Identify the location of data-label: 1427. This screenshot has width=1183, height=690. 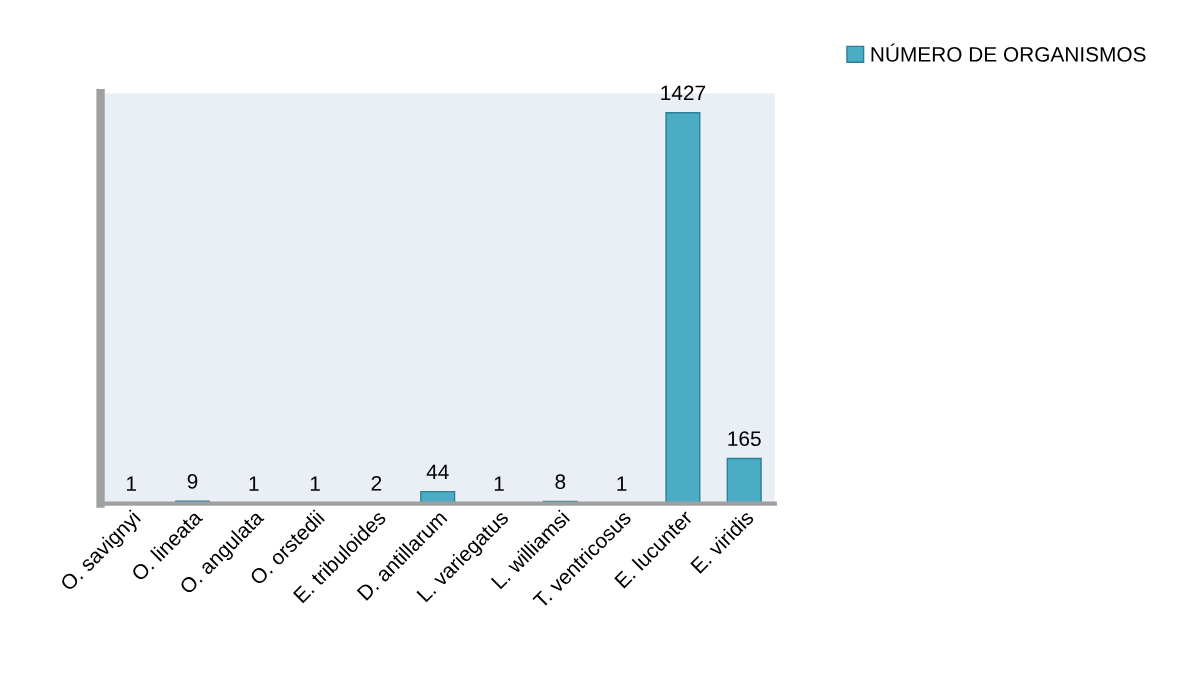
(683, 93).